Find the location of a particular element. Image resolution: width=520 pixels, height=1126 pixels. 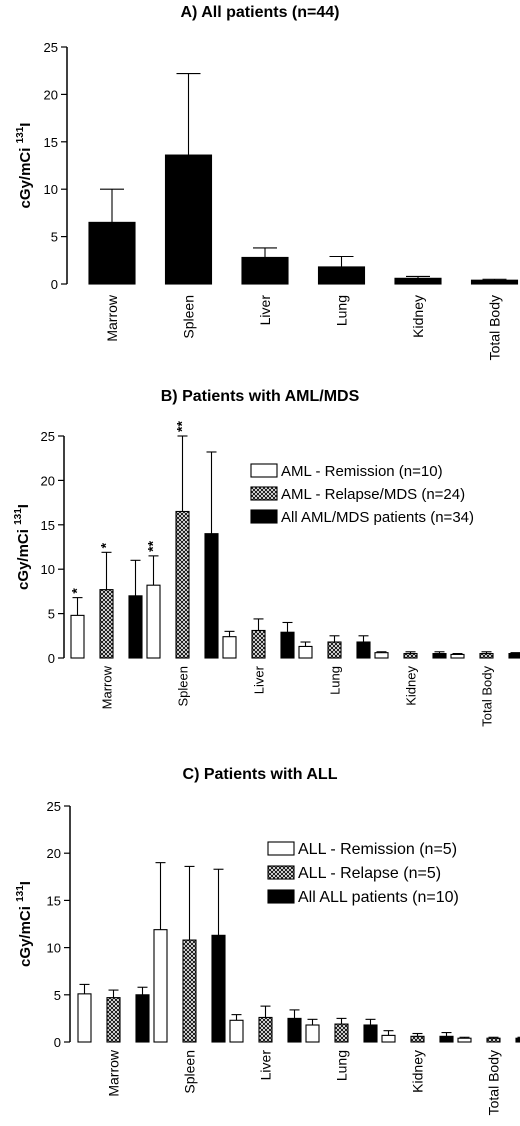

panel-a-y-axis-label: cGy/mCi 131I is located at coordinates (24, 166).